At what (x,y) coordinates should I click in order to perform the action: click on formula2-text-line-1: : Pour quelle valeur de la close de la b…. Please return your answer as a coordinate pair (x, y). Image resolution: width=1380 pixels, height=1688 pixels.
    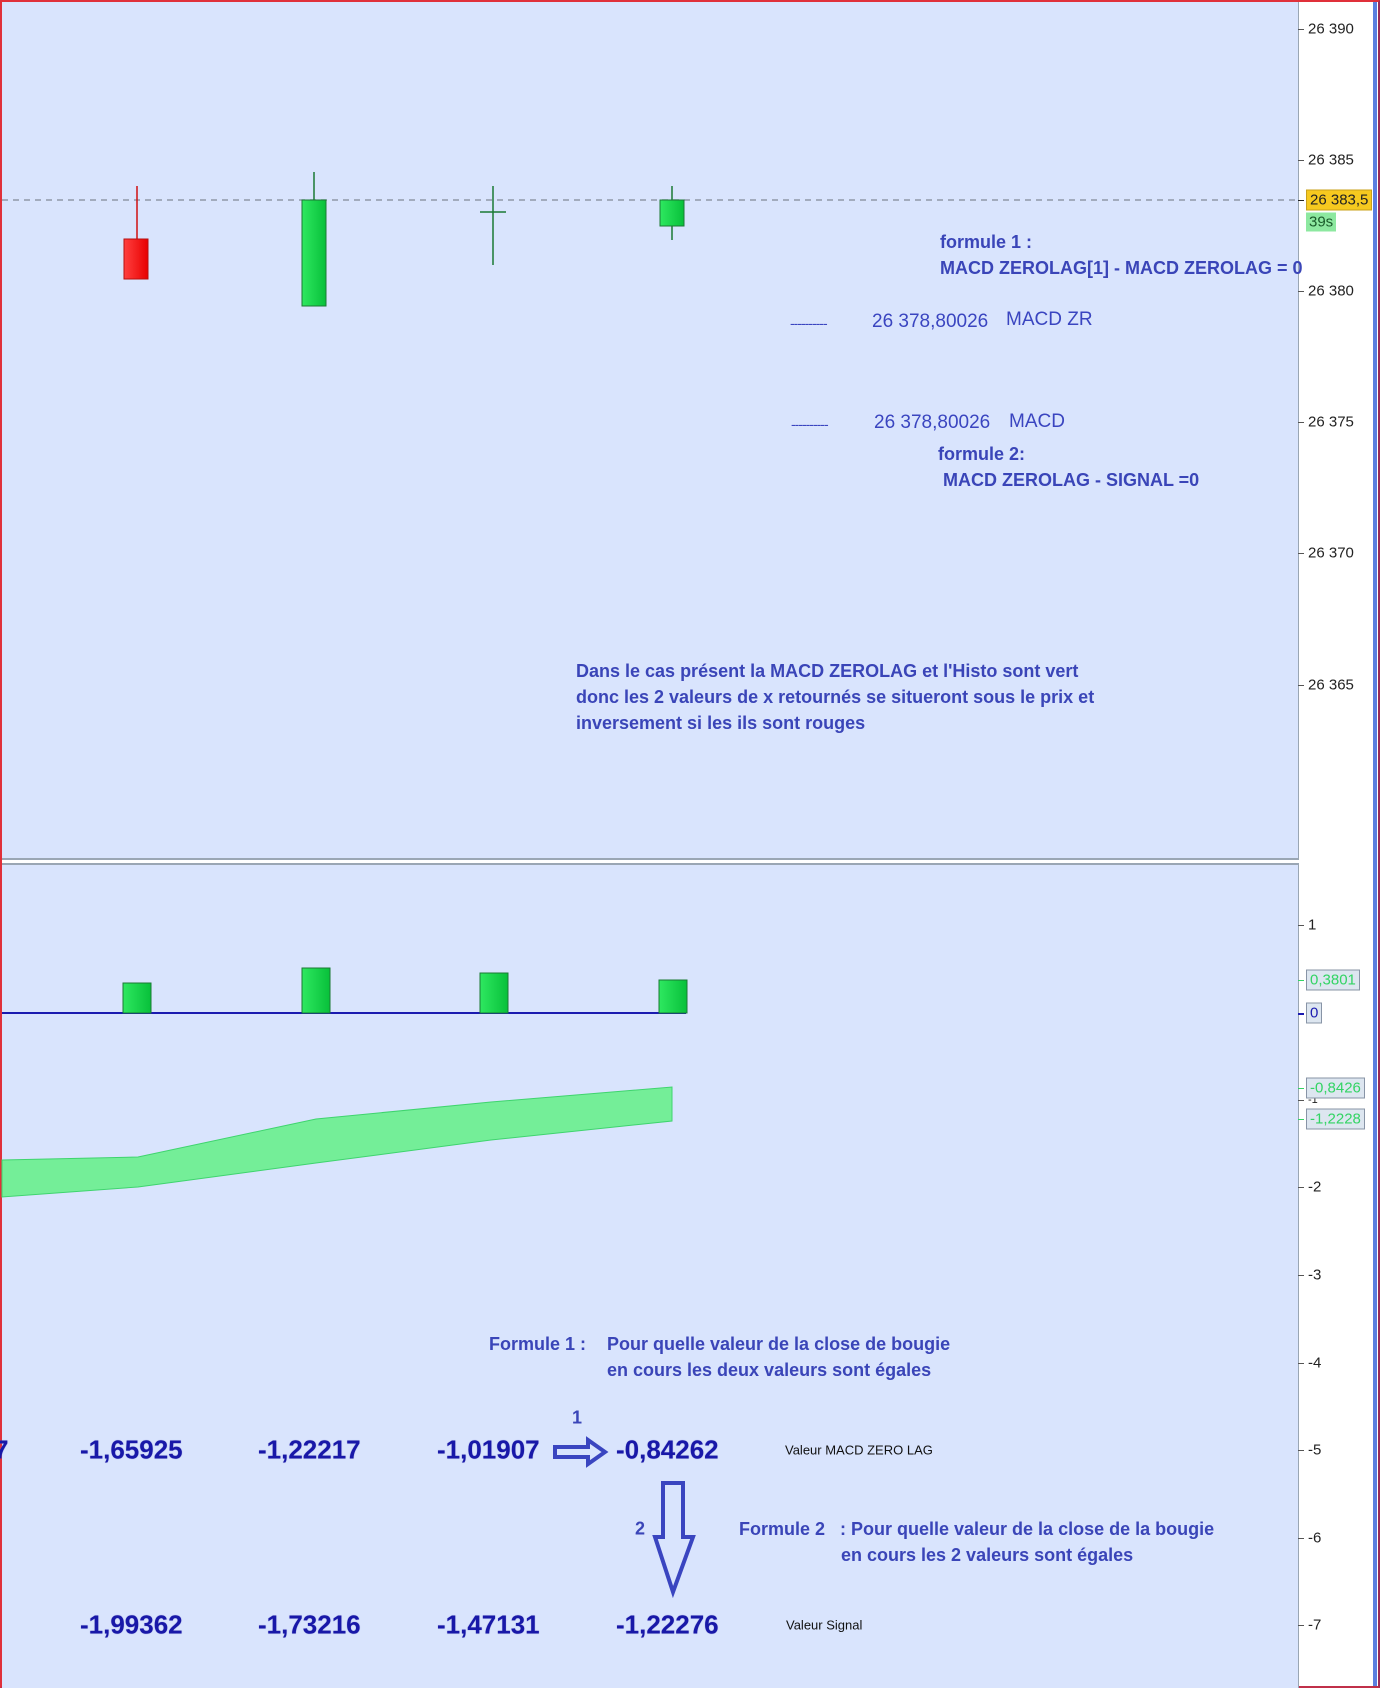
    Looking at the image, I should click on (1027, 1529).